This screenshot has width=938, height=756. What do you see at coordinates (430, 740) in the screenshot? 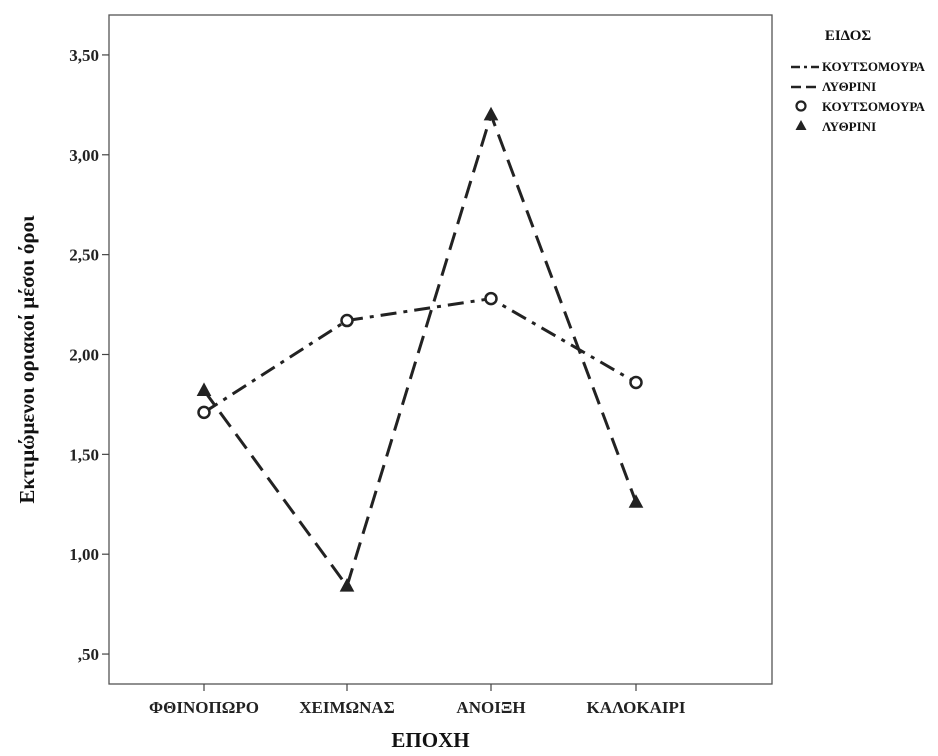
I see `x-axis-title: ΕΠΟΧΗ` at bounding box center [430, 740].